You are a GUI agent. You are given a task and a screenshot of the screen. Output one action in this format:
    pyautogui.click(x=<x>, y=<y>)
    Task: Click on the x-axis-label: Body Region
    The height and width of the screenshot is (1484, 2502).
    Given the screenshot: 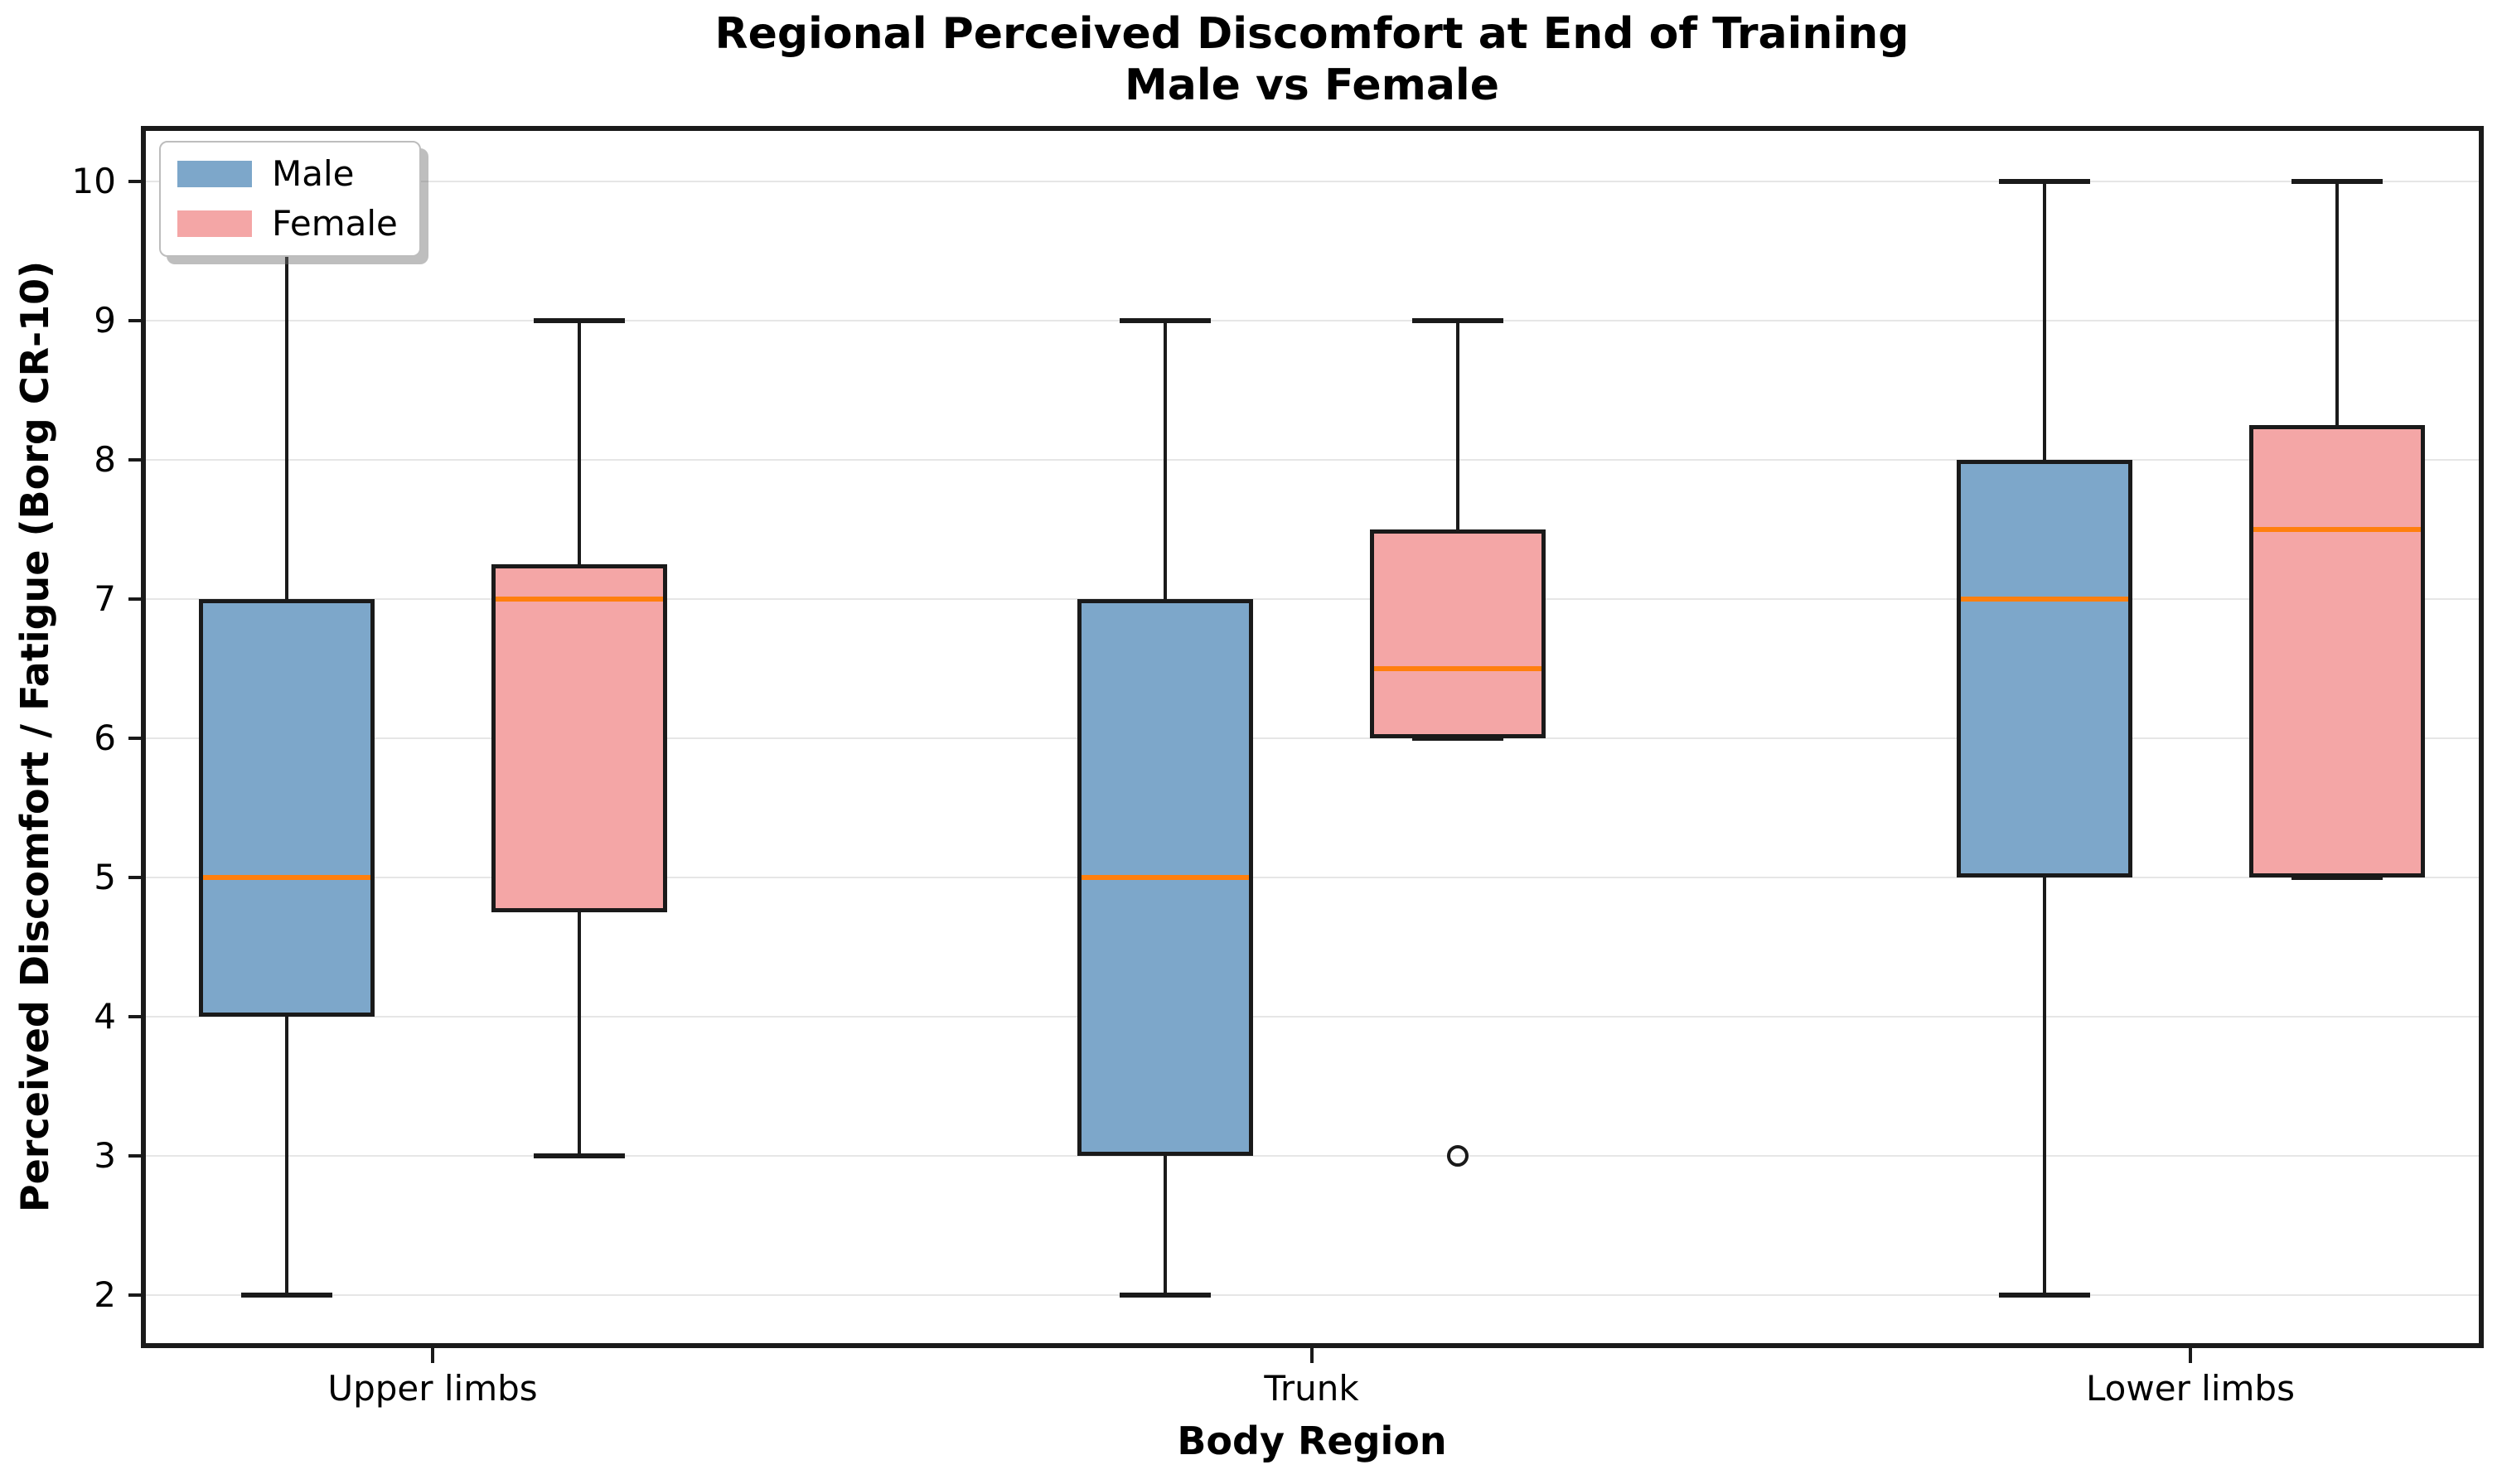 What is the action you would take?
    pyautogui.click(x=1312, y=1441)
    